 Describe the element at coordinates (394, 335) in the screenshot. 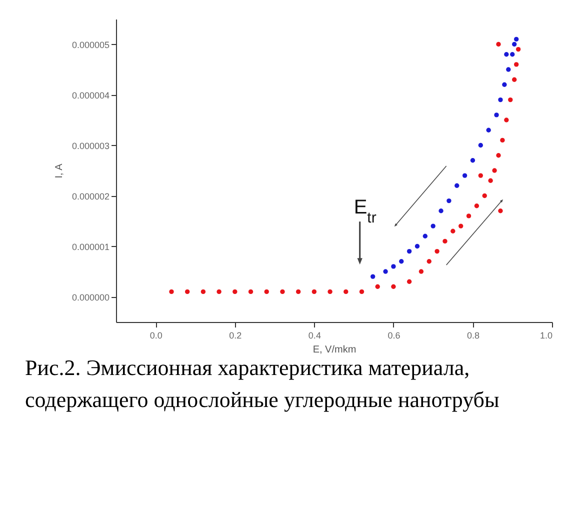

I see `x-tick-label: 0.6` at that location.